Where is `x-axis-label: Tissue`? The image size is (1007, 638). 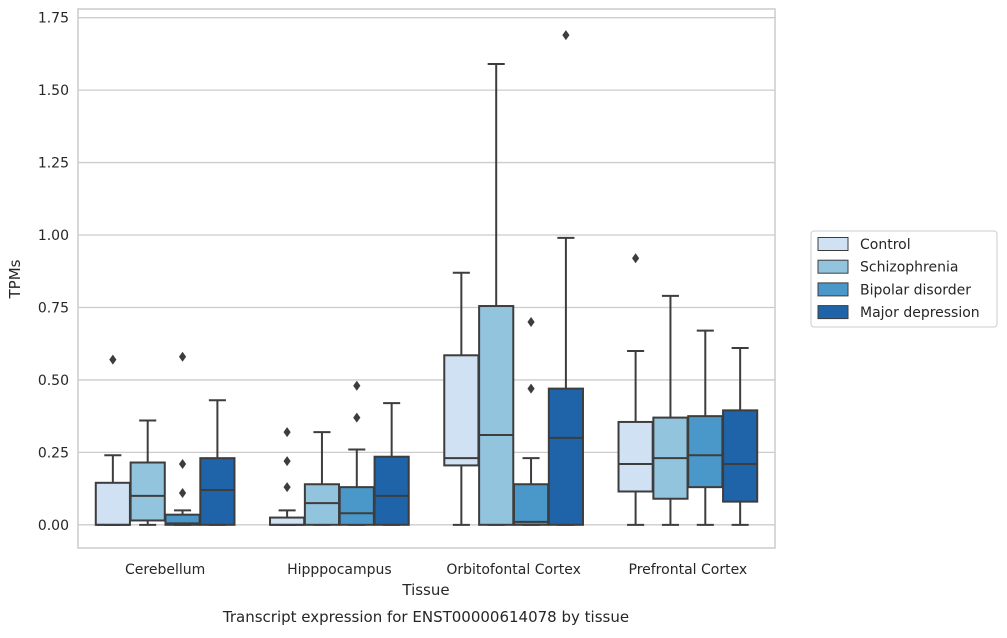
x-axis-label: Tissue is located at coordinates (425, 590).